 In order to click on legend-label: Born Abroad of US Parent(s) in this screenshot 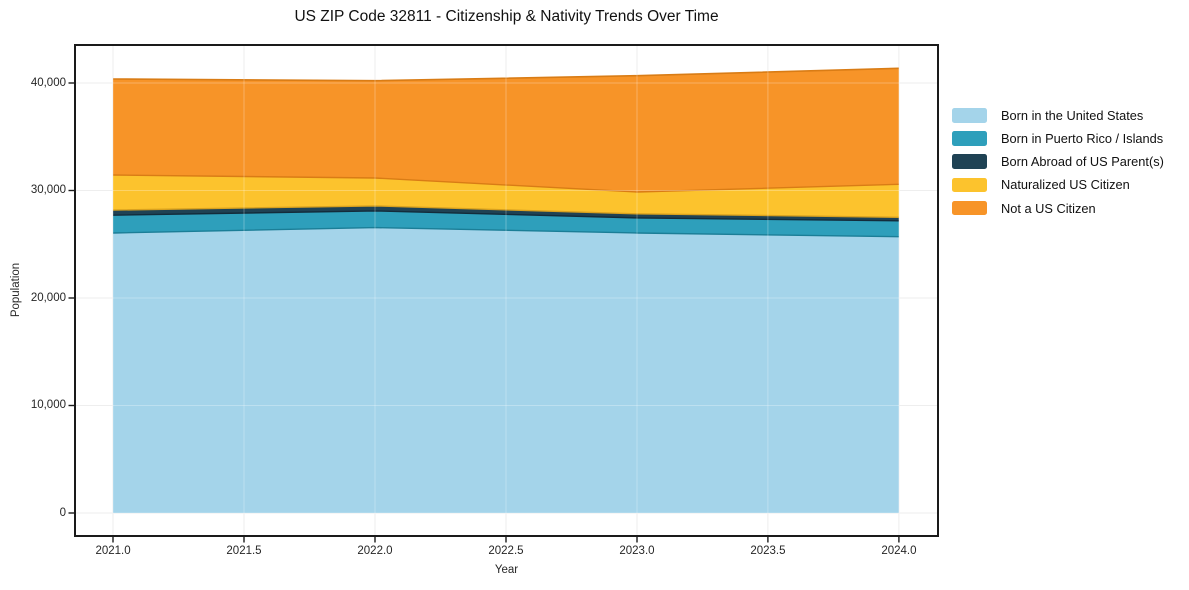, I will do `click(1082, 162)`.